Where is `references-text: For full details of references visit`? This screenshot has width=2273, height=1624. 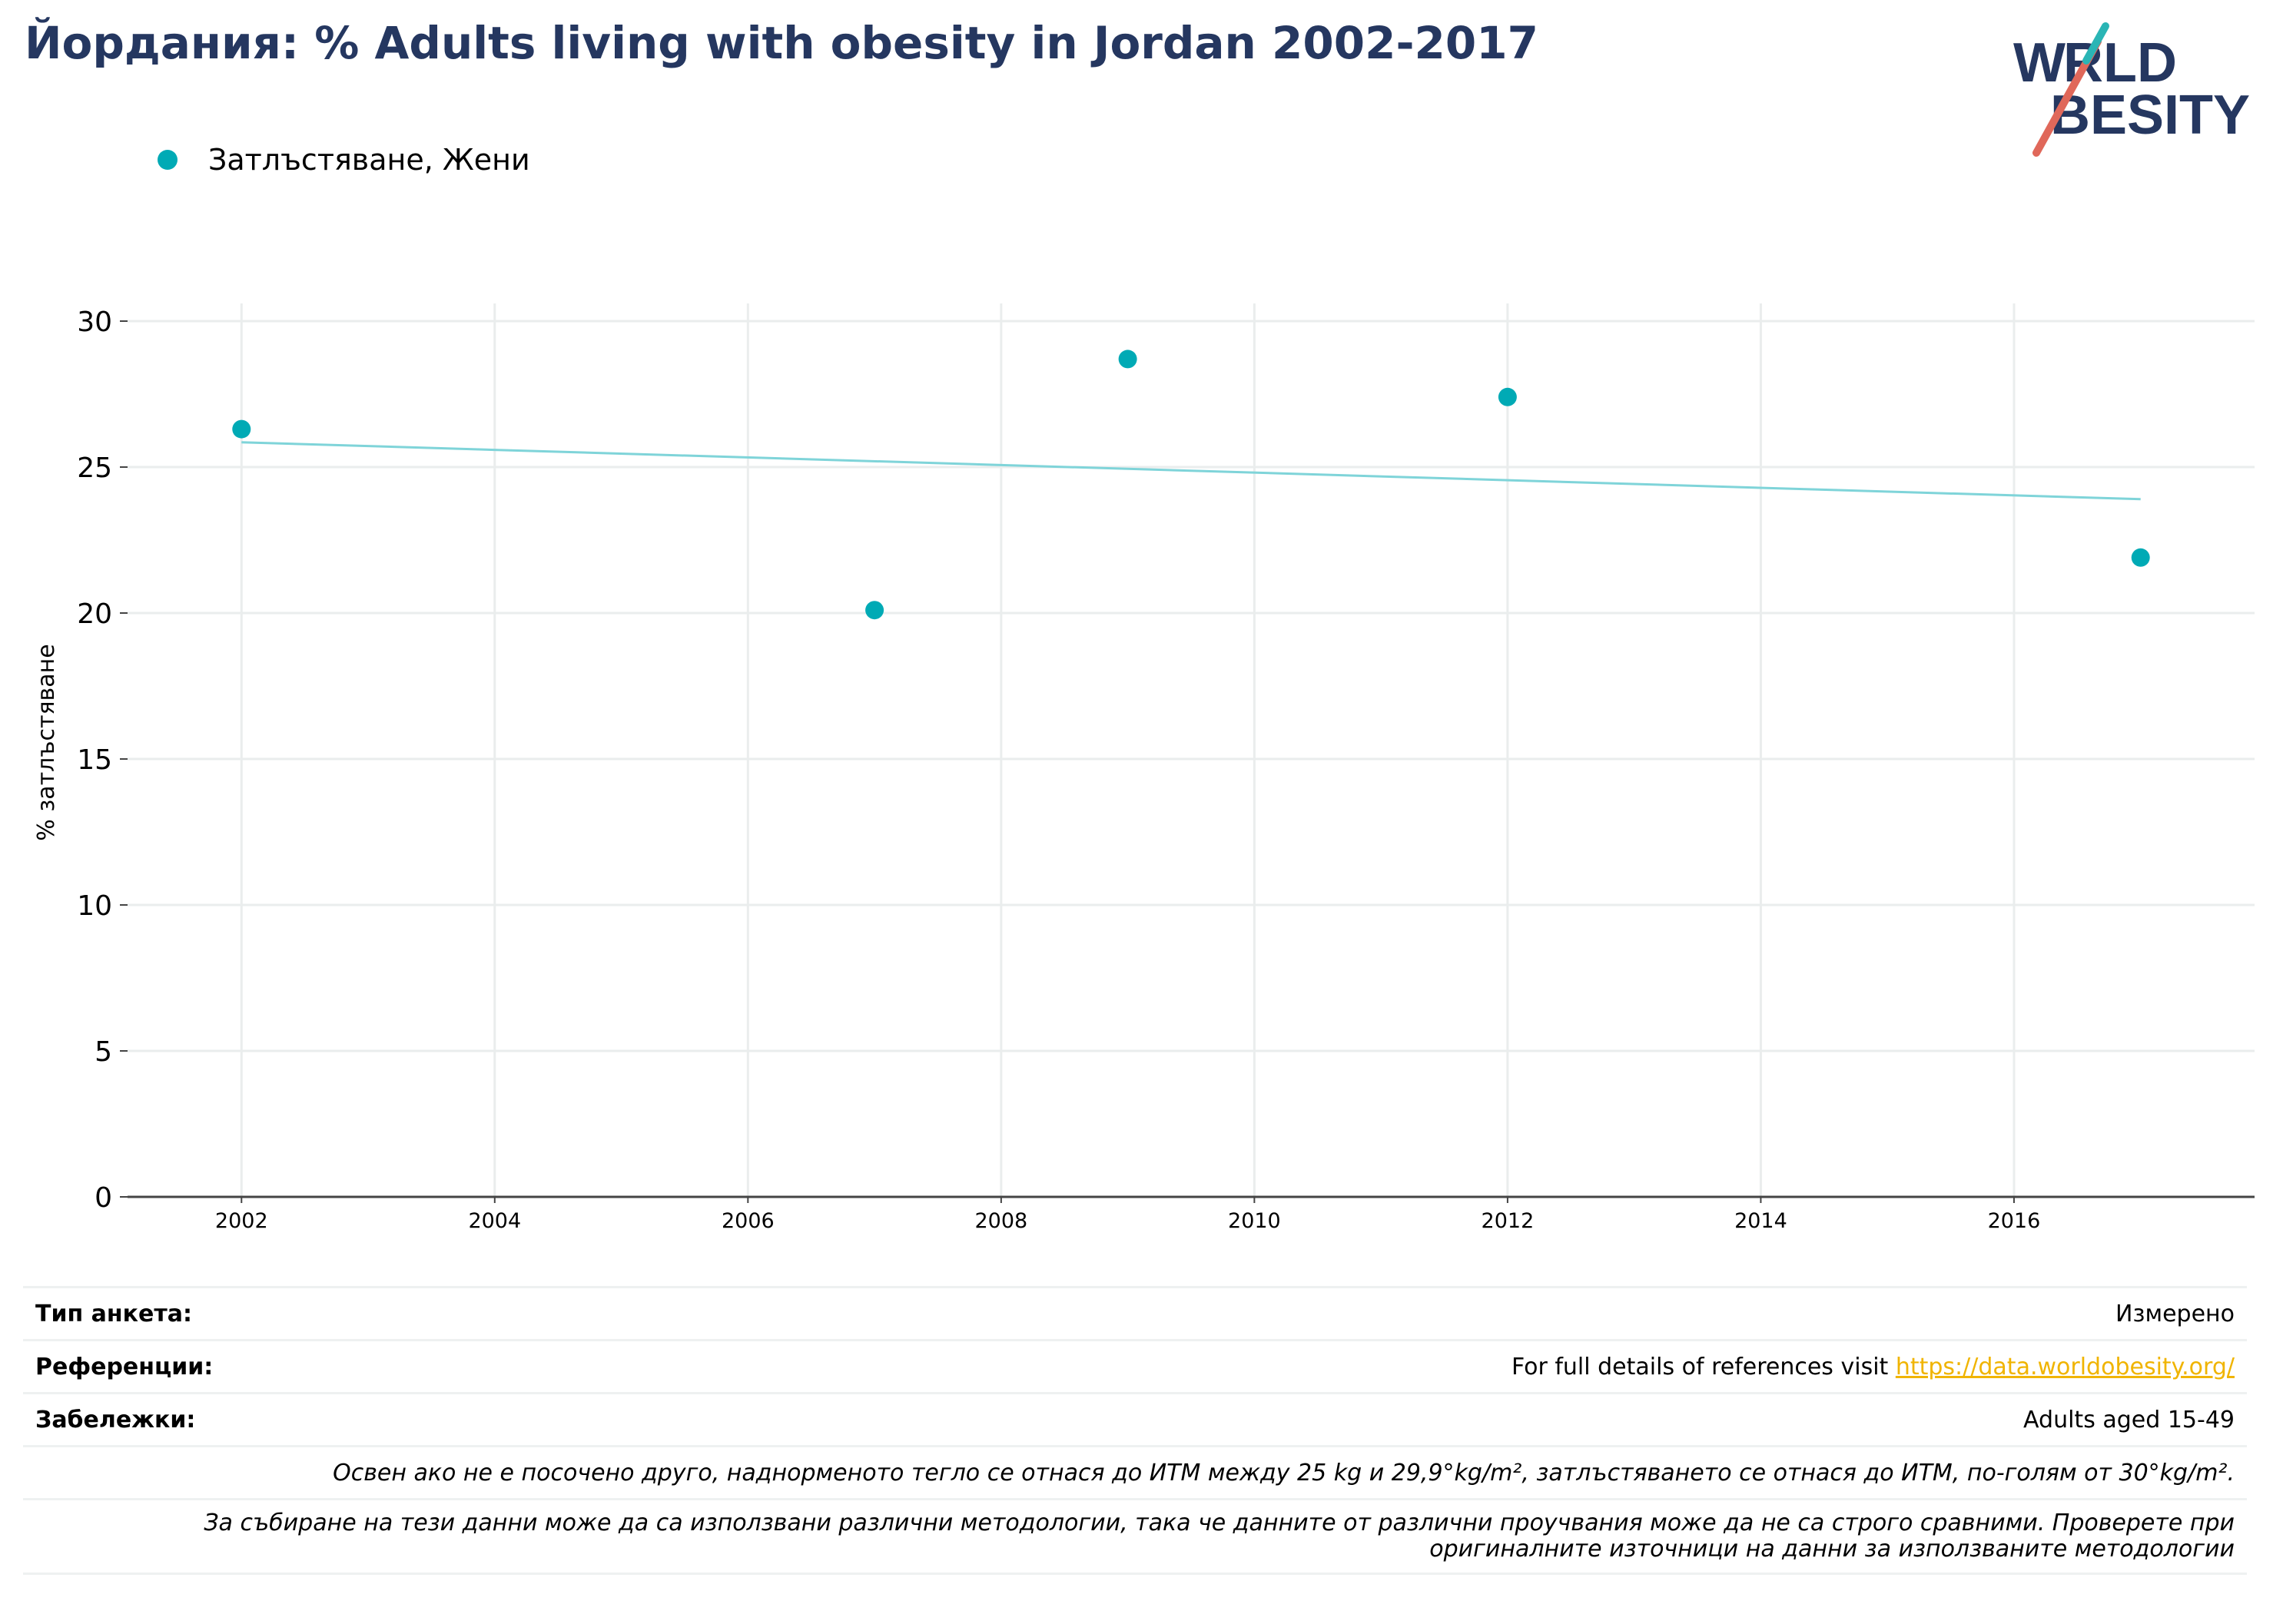
references-text: For full details of references visit is located at coordinates (1703, 1366).